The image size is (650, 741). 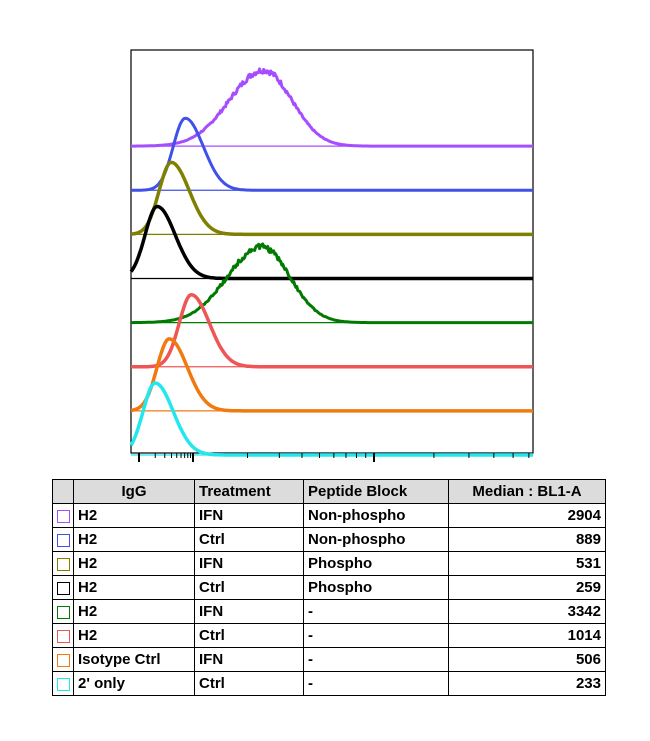 What do you see at coordinates (527, 683) in the screenshot?
I see `median-cell: 233` at bounding box center [527, 683].